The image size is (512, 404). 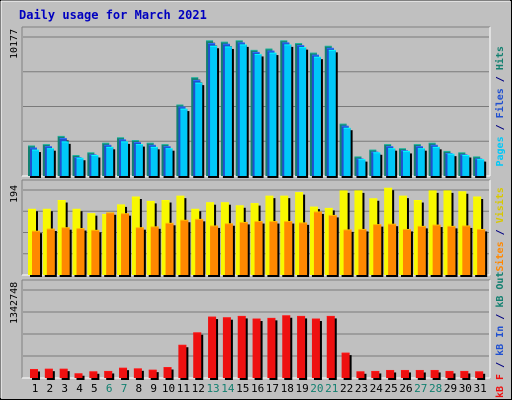 I want to click on day-label: 23, so click(x=361, y=388).